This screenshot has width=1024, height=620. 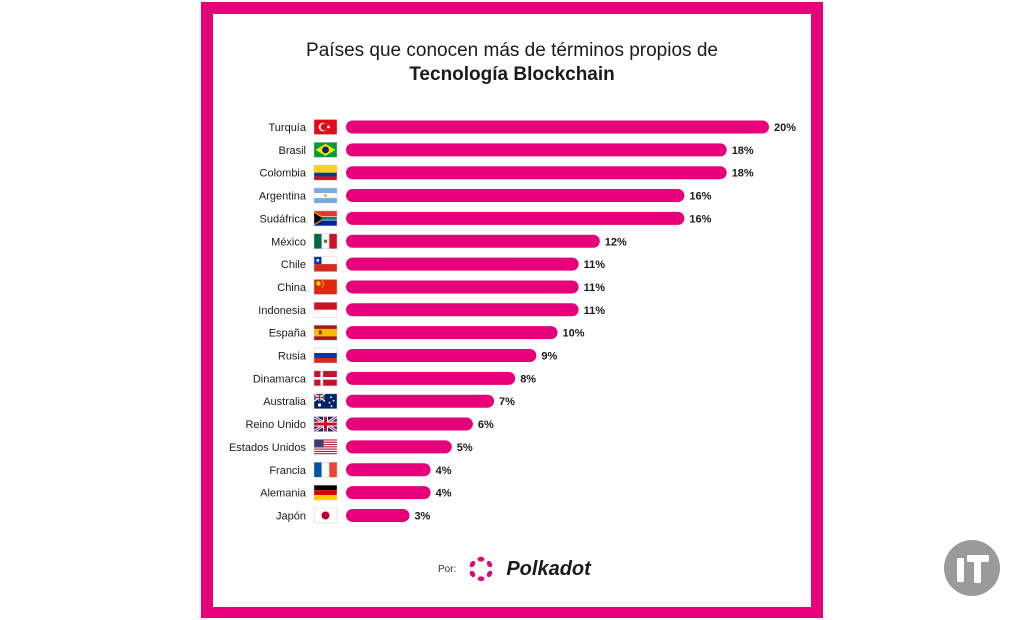 What do you see at coordinates (280, 379) in the screenshot?
I see `category-label: Dinamarca` at bounding box center [280, 379].